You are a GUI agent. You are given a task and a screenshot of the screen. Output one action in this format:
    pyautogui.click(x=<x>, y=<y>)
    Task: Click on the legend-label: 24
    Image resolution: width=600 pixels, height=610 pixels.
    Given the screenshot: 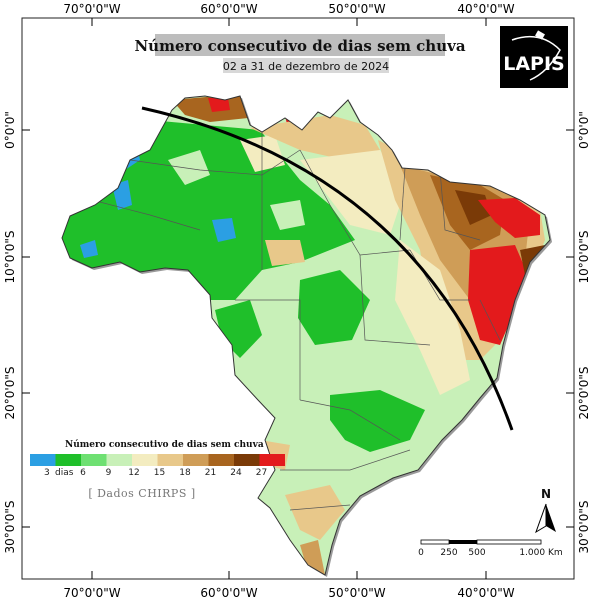 What is the action you would take?
    pyautogui.click(x=236, y=473)
    